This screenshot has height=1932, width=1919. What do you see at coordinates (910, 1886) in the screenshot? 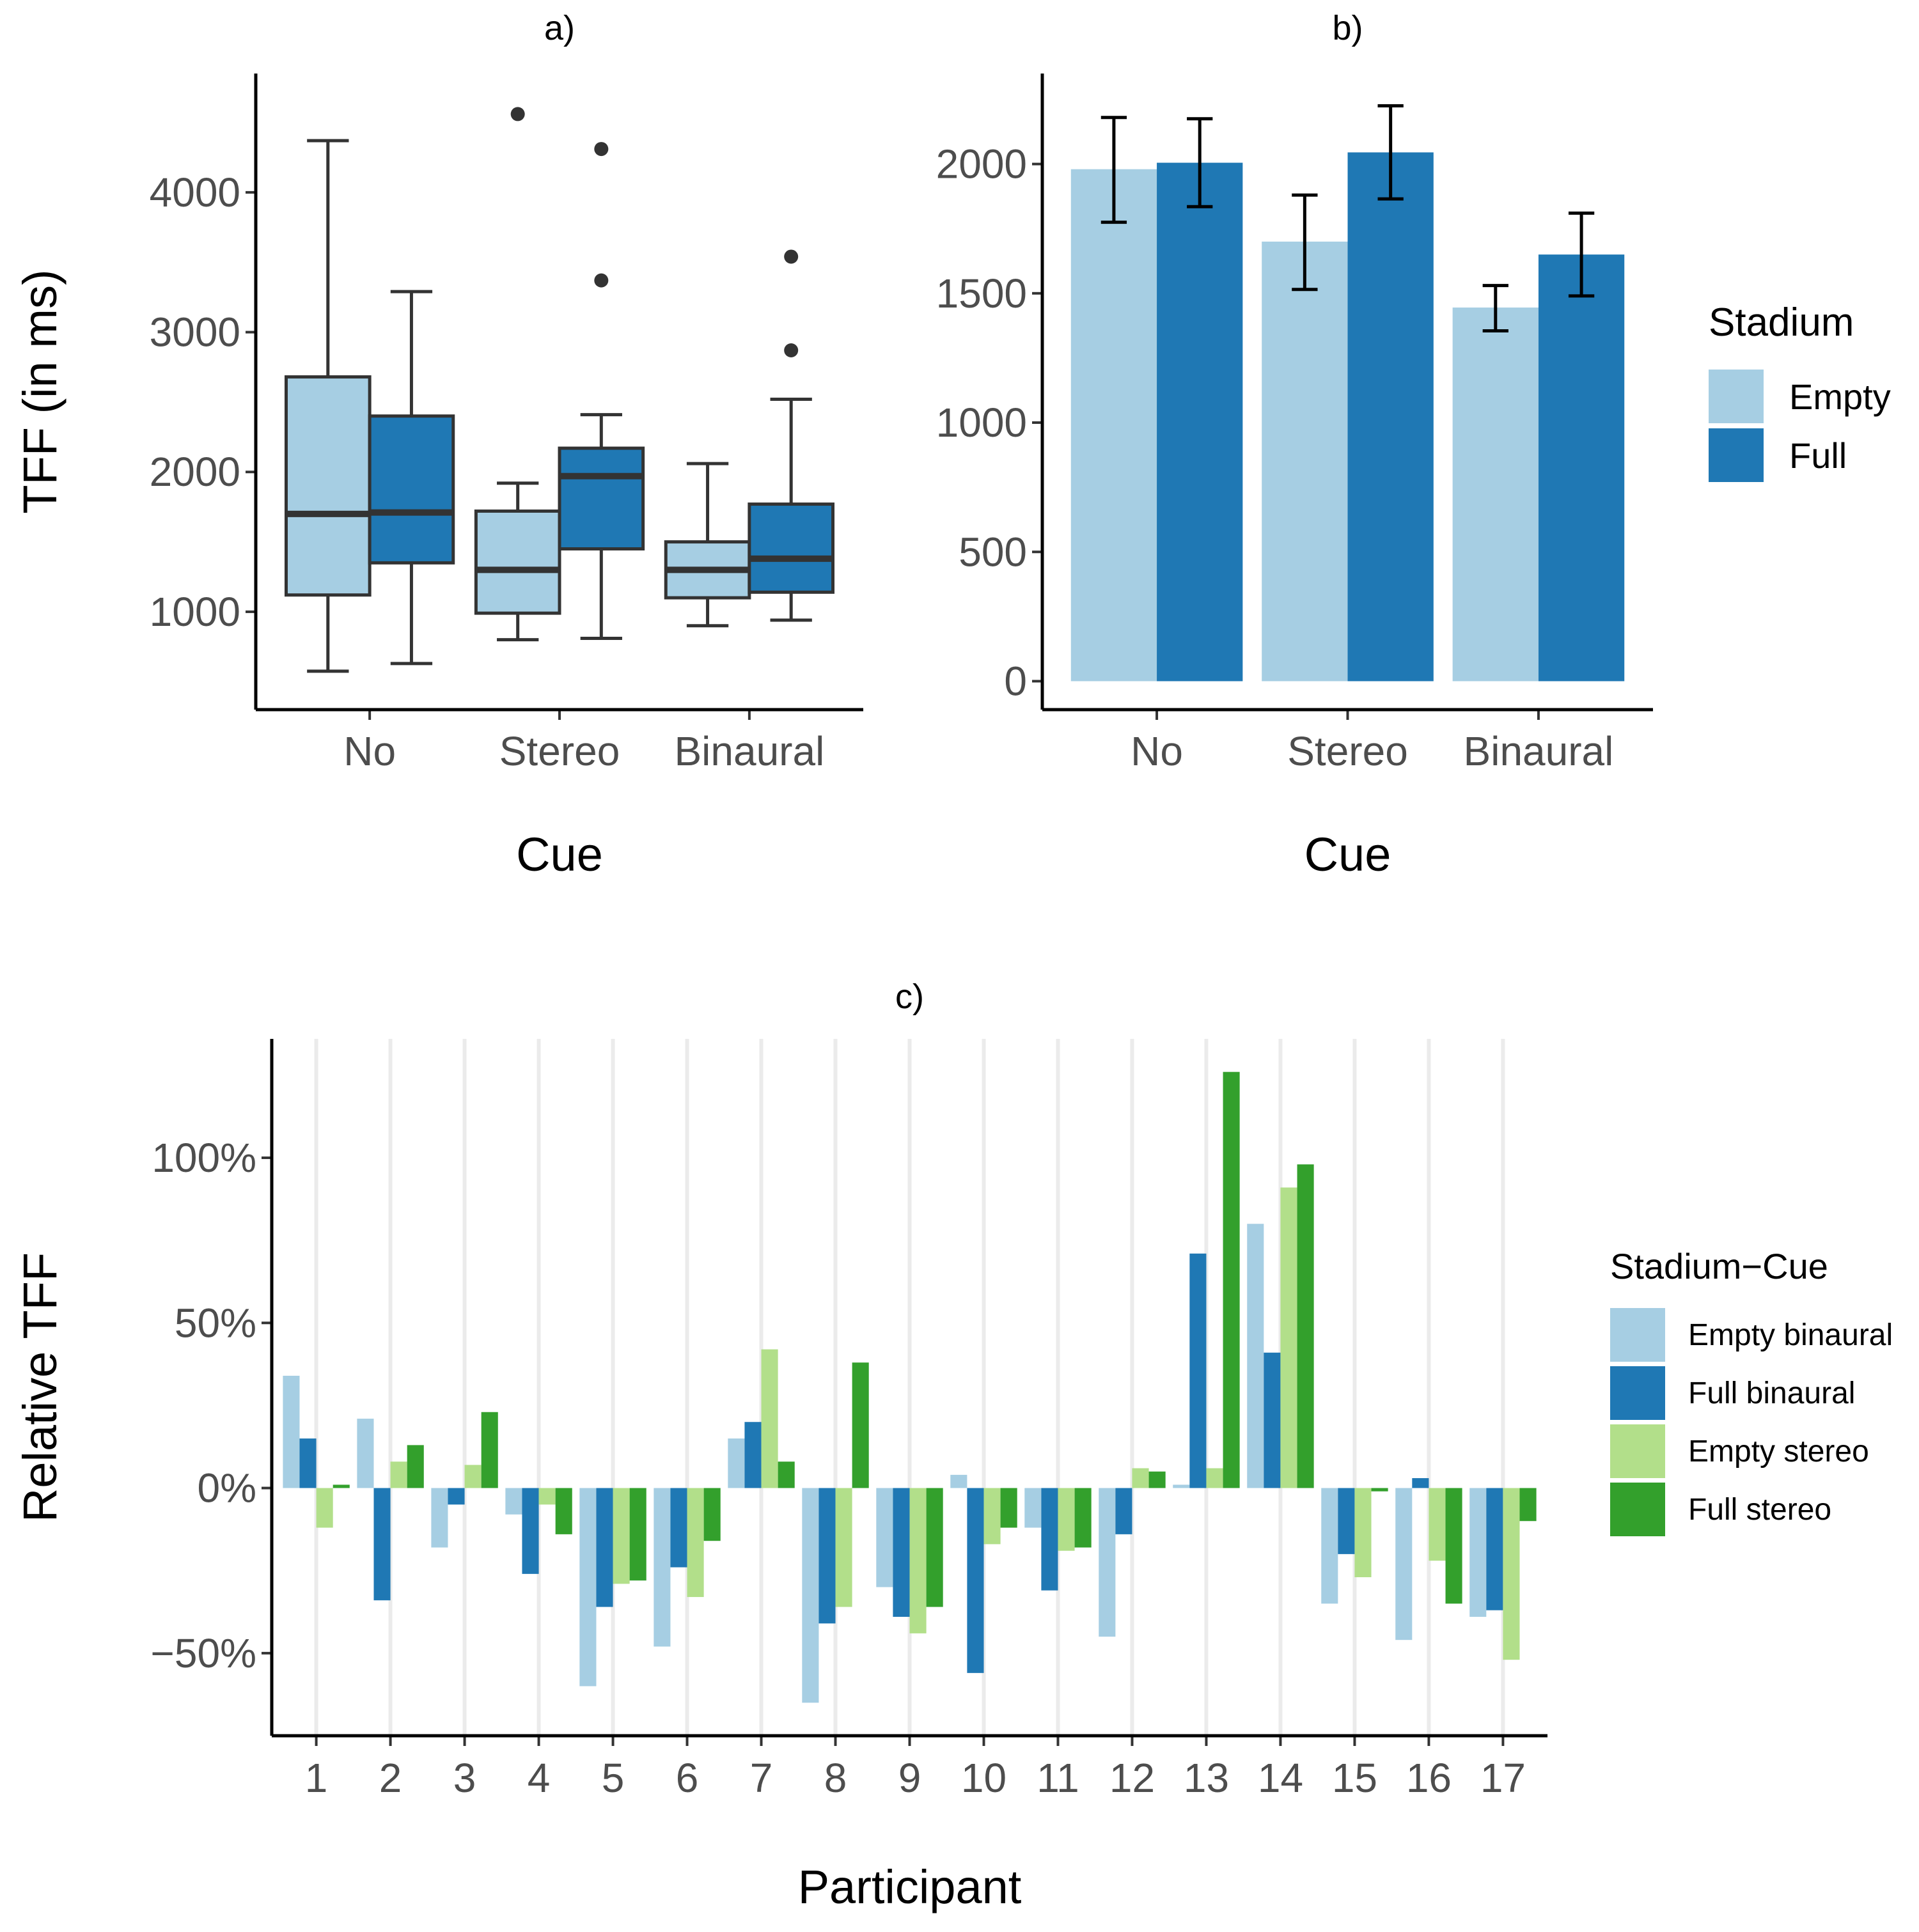
I see `x-axis-title: Participant` at bounding box center [910, 1886].